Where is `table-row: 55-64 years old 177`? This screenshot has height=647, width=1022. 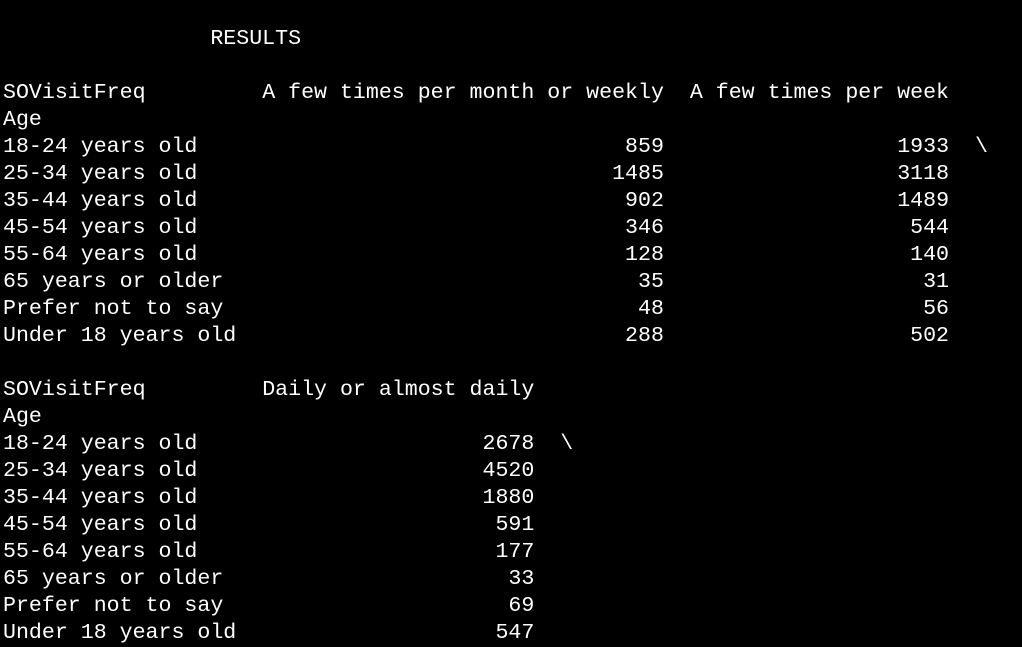
table-row: 55-64 years old 177 is located at coordinates (495, 552).